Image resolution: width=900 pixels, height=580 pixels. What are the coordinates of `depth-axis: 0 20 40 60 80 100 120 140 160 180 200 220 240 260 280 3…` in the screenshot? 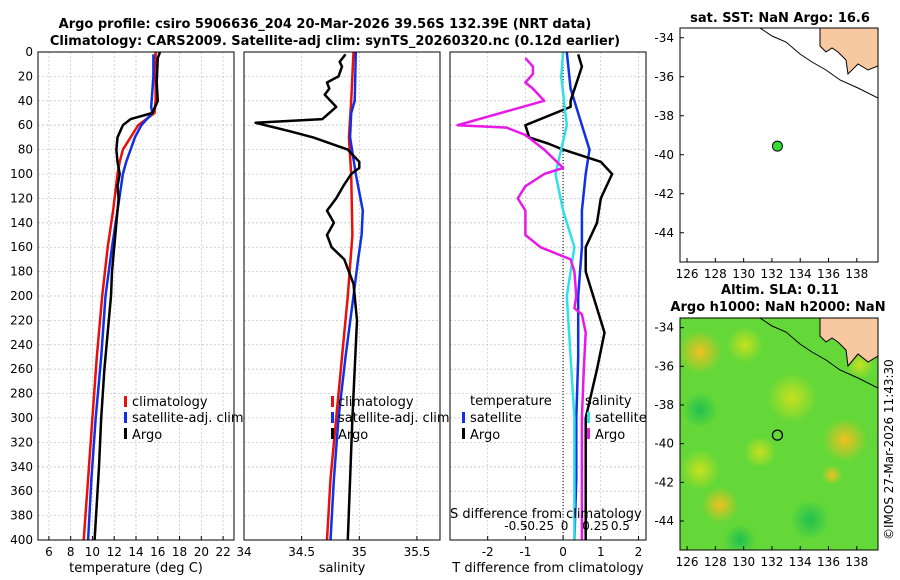 It's located at (21, 296).